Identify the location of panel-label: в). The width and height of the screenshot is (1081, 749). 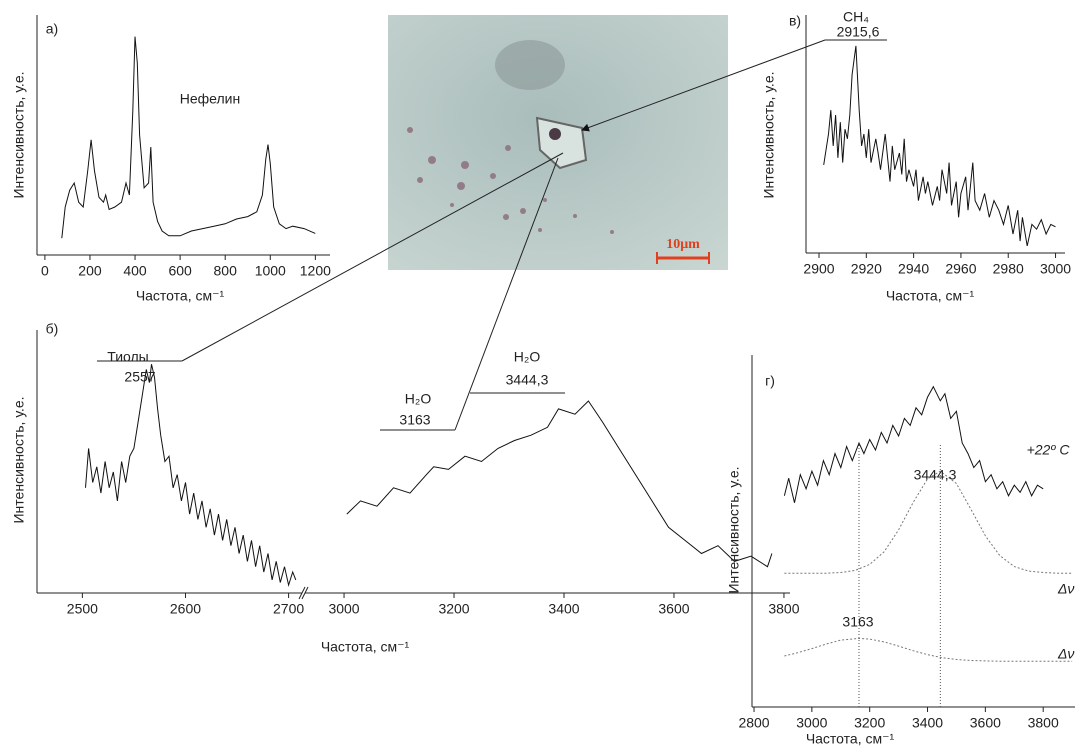
(795, 21).